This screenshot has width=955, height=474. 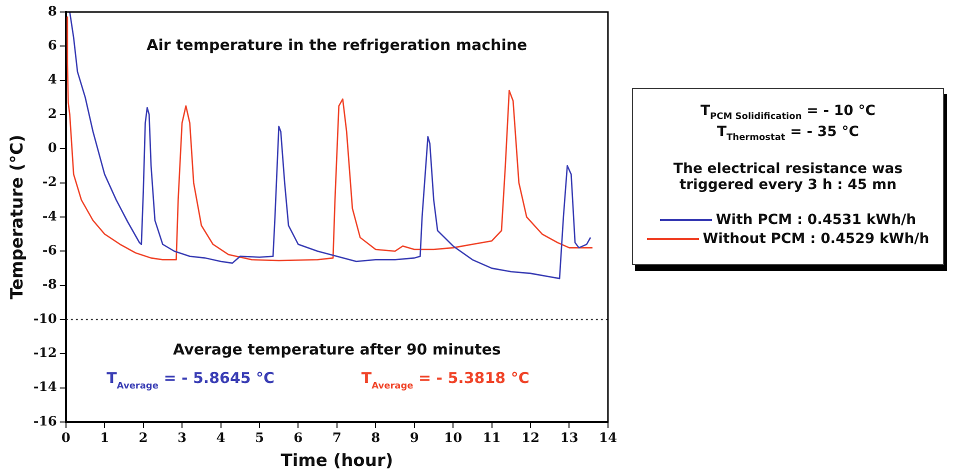 I want to click on y-tick-label: 0, so click(x=52, y=148).